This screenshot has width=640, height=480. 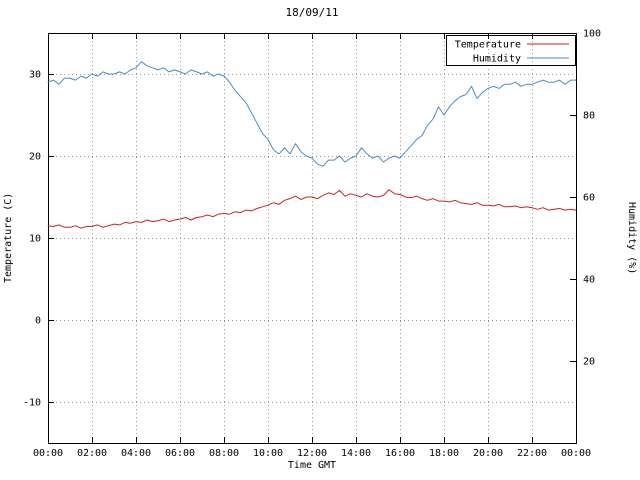 What do you see at coordinates (180, 453) in the screenshot?
I see `x-tick-label: 06:00` at bounding box center [180, 453].